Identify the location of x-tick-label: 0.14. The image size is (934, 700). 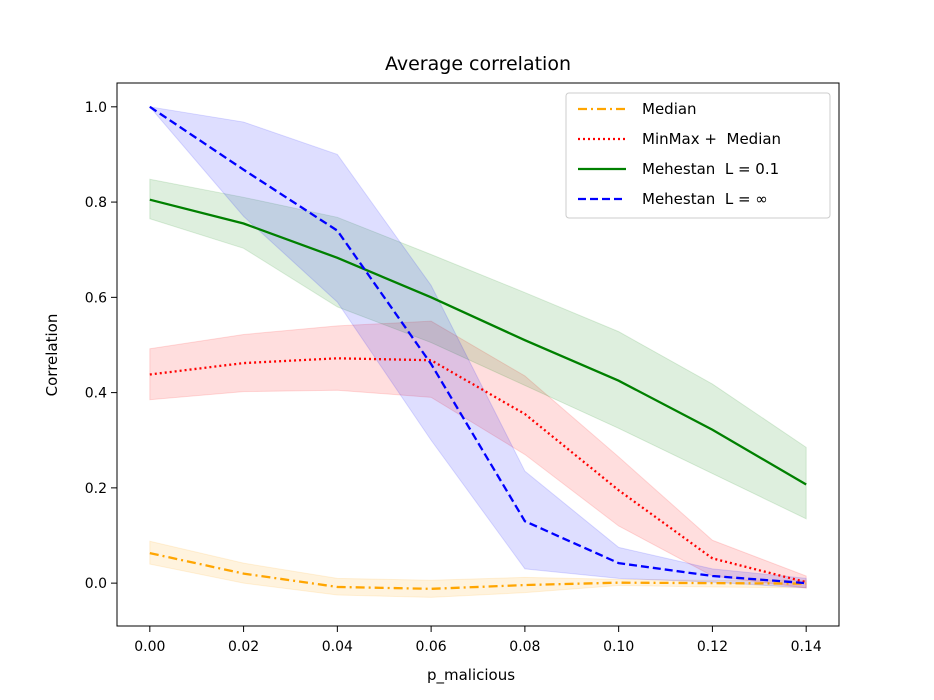
(806, 647).